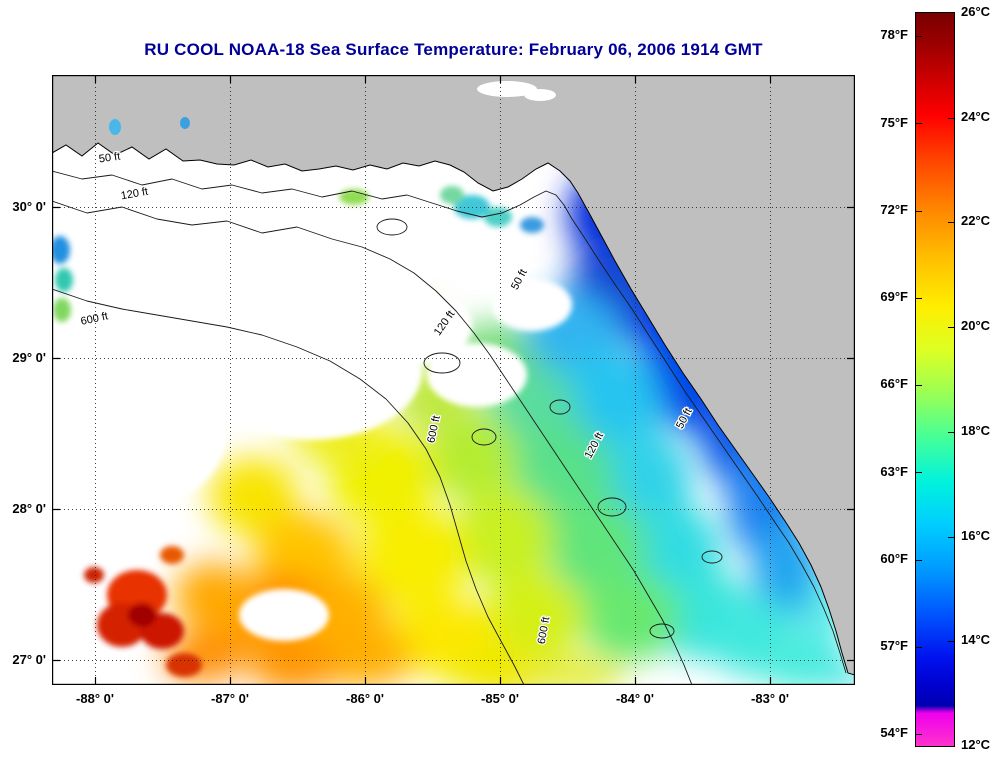 This screenshot has width=1008, height=761. I want to click on x-tick-label: -87° 0', so click(230, 698).